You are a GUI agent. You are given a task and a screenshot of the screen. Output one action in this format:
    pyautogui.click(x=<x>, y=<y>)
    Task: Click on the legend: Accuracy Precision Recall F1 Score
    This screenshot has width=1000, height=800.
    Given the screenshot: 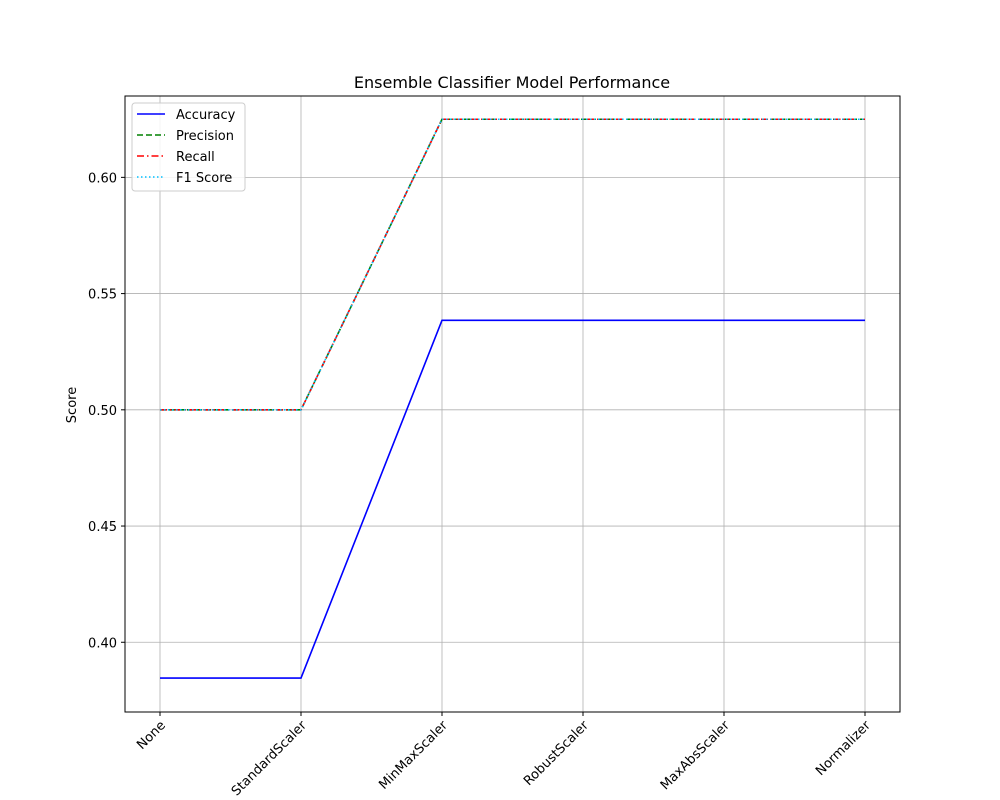 What is the action you would take?
    pyautogui.click(x=188, y=147)
    